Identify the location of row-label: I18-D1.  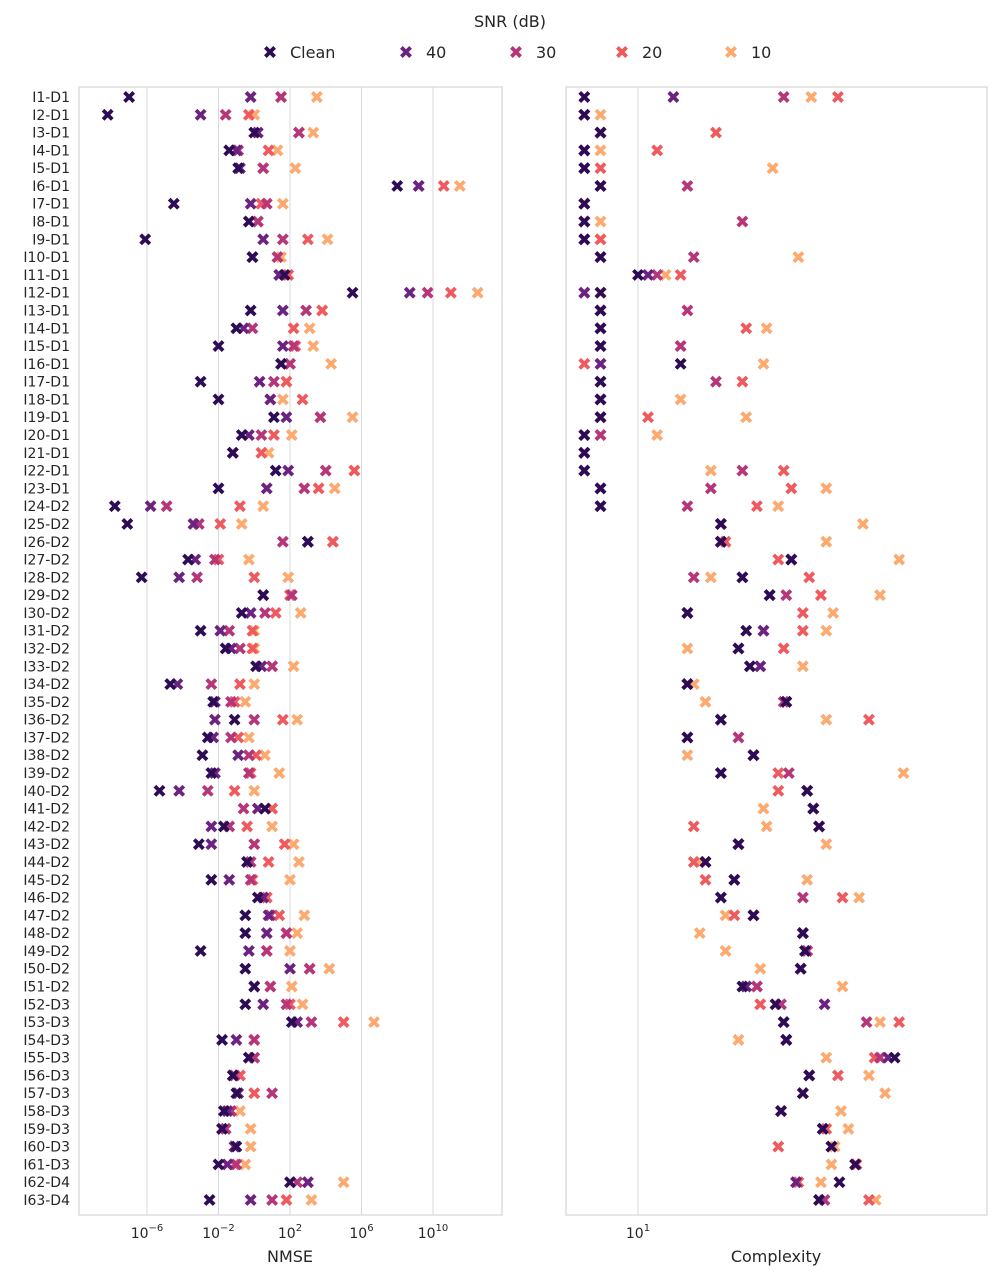
(46, 400).